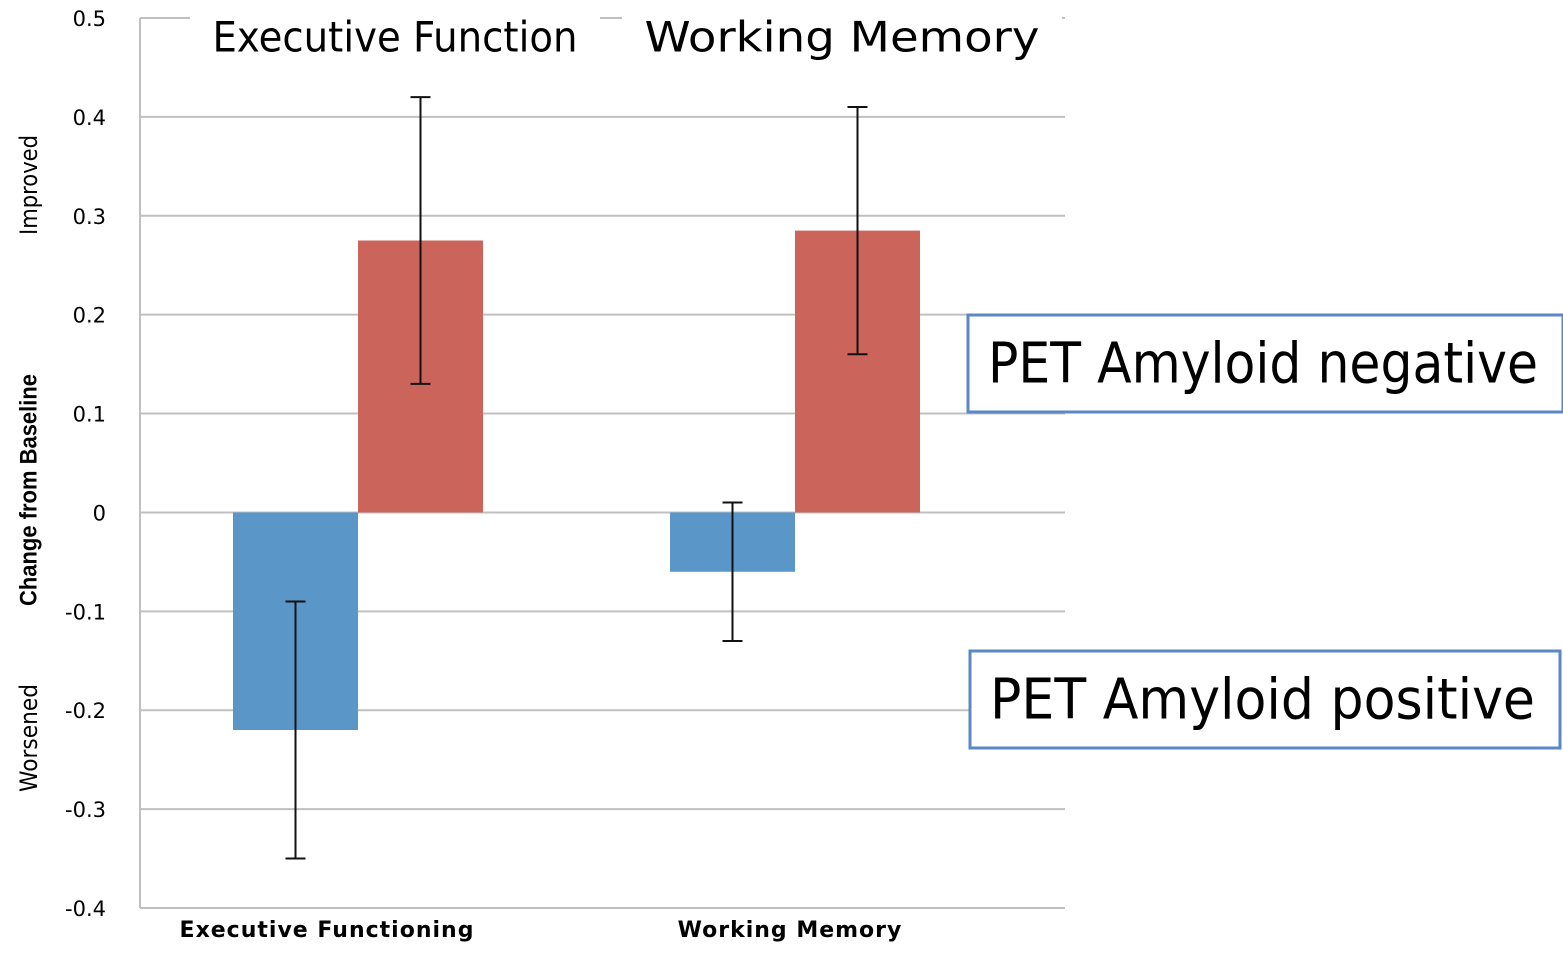 Image resolution: width=1563 pixels, height=965 pixels. I want to click on group-title: Working Memory, so click(842, 37).